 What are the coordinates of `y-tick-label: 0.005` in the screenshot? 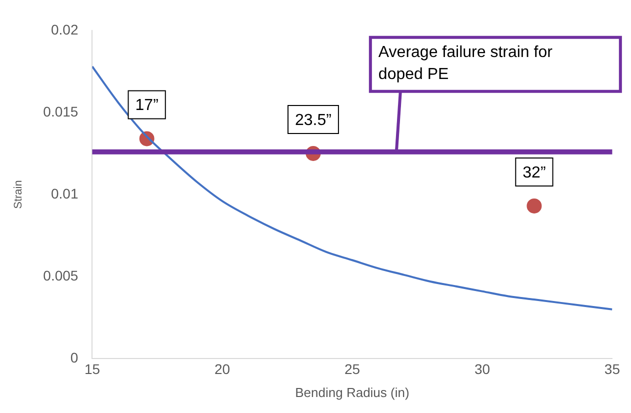 It's located at (60, 275).